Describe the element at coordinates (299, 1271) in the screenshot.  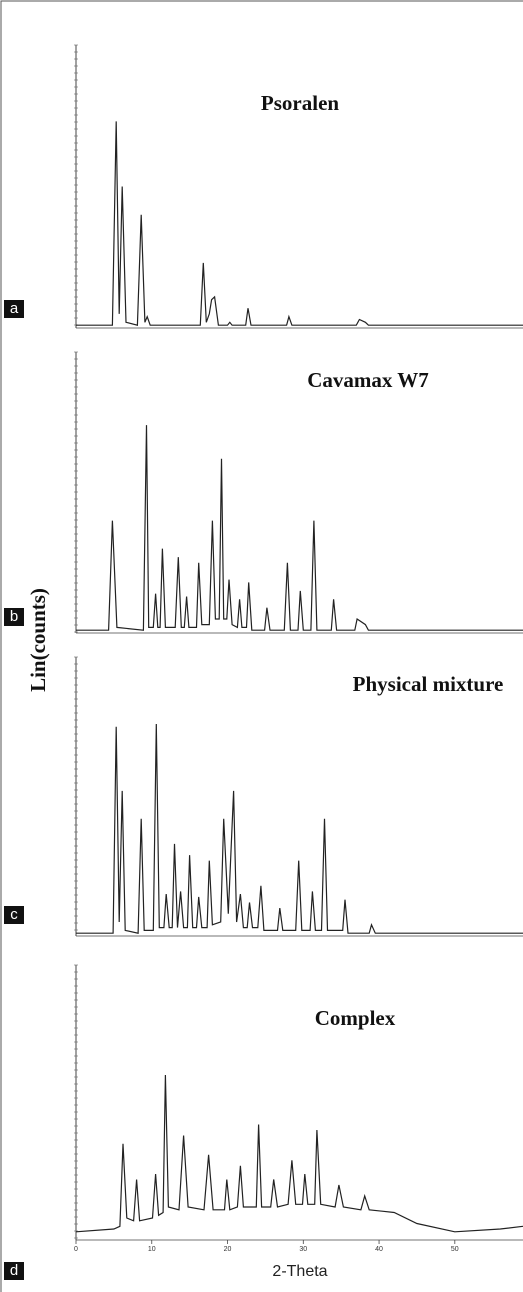
I see `x-axis-label: 2-Theta` at that location.